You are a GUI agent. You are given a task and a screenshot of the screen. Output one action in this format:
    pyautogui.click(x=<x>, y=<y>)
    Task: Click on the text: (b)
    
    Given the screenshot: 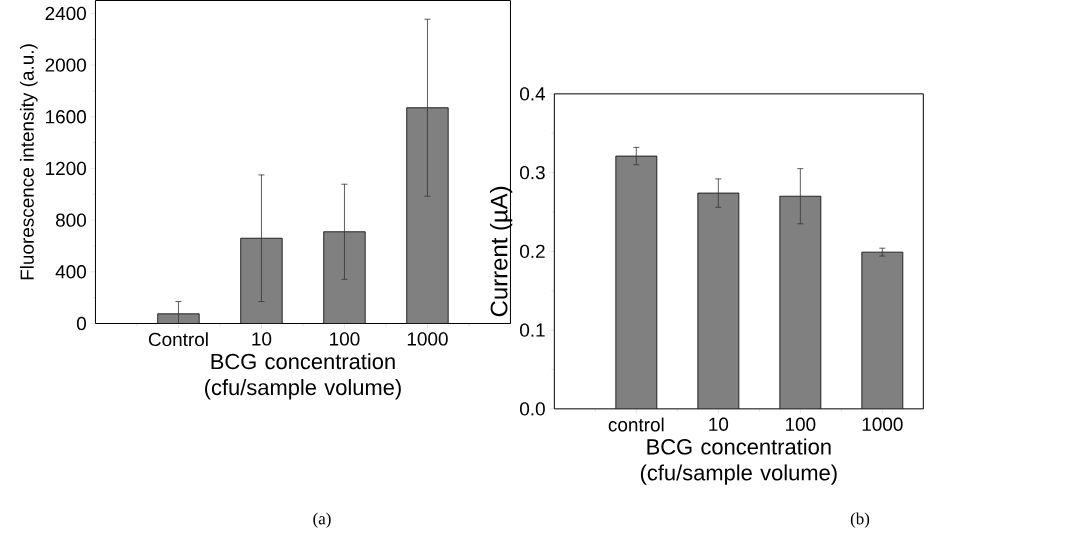 What is the action you would take?
    pyautogui.click(x=860, y=520)
    